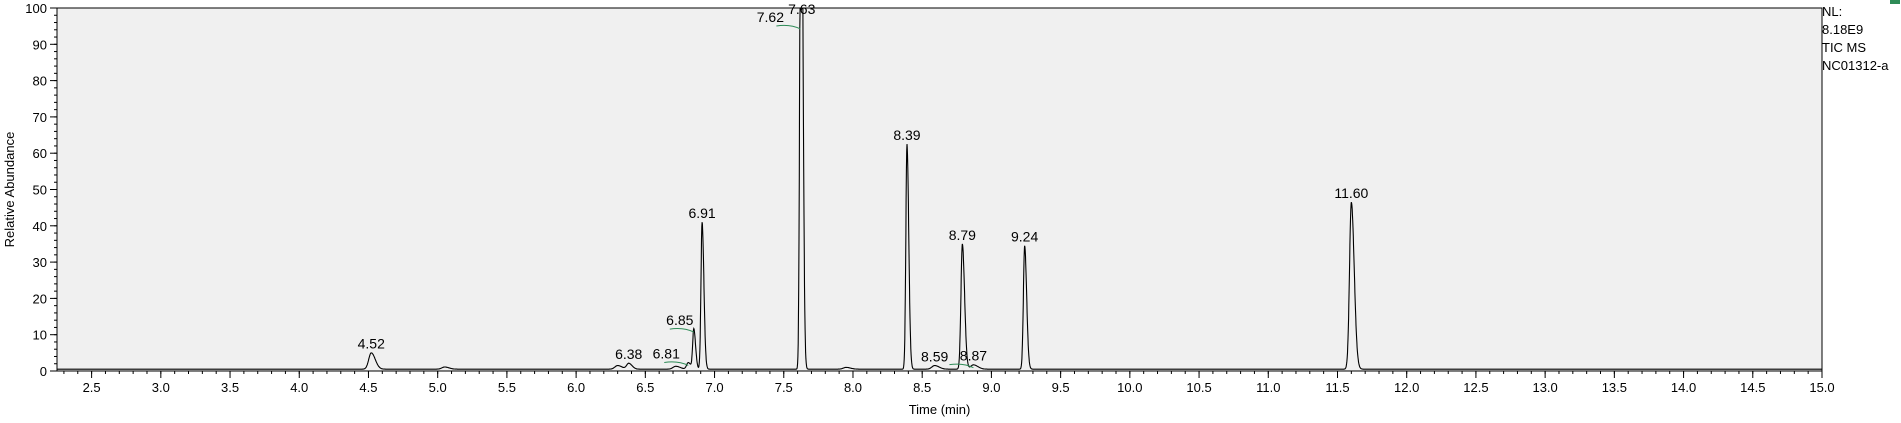 Image resolution: width=1901 pixels, height=423 pixels. Describe the element at coordinates (1752, 387) in the screenshot. I see `x-tick-label: 14.5` at that location.